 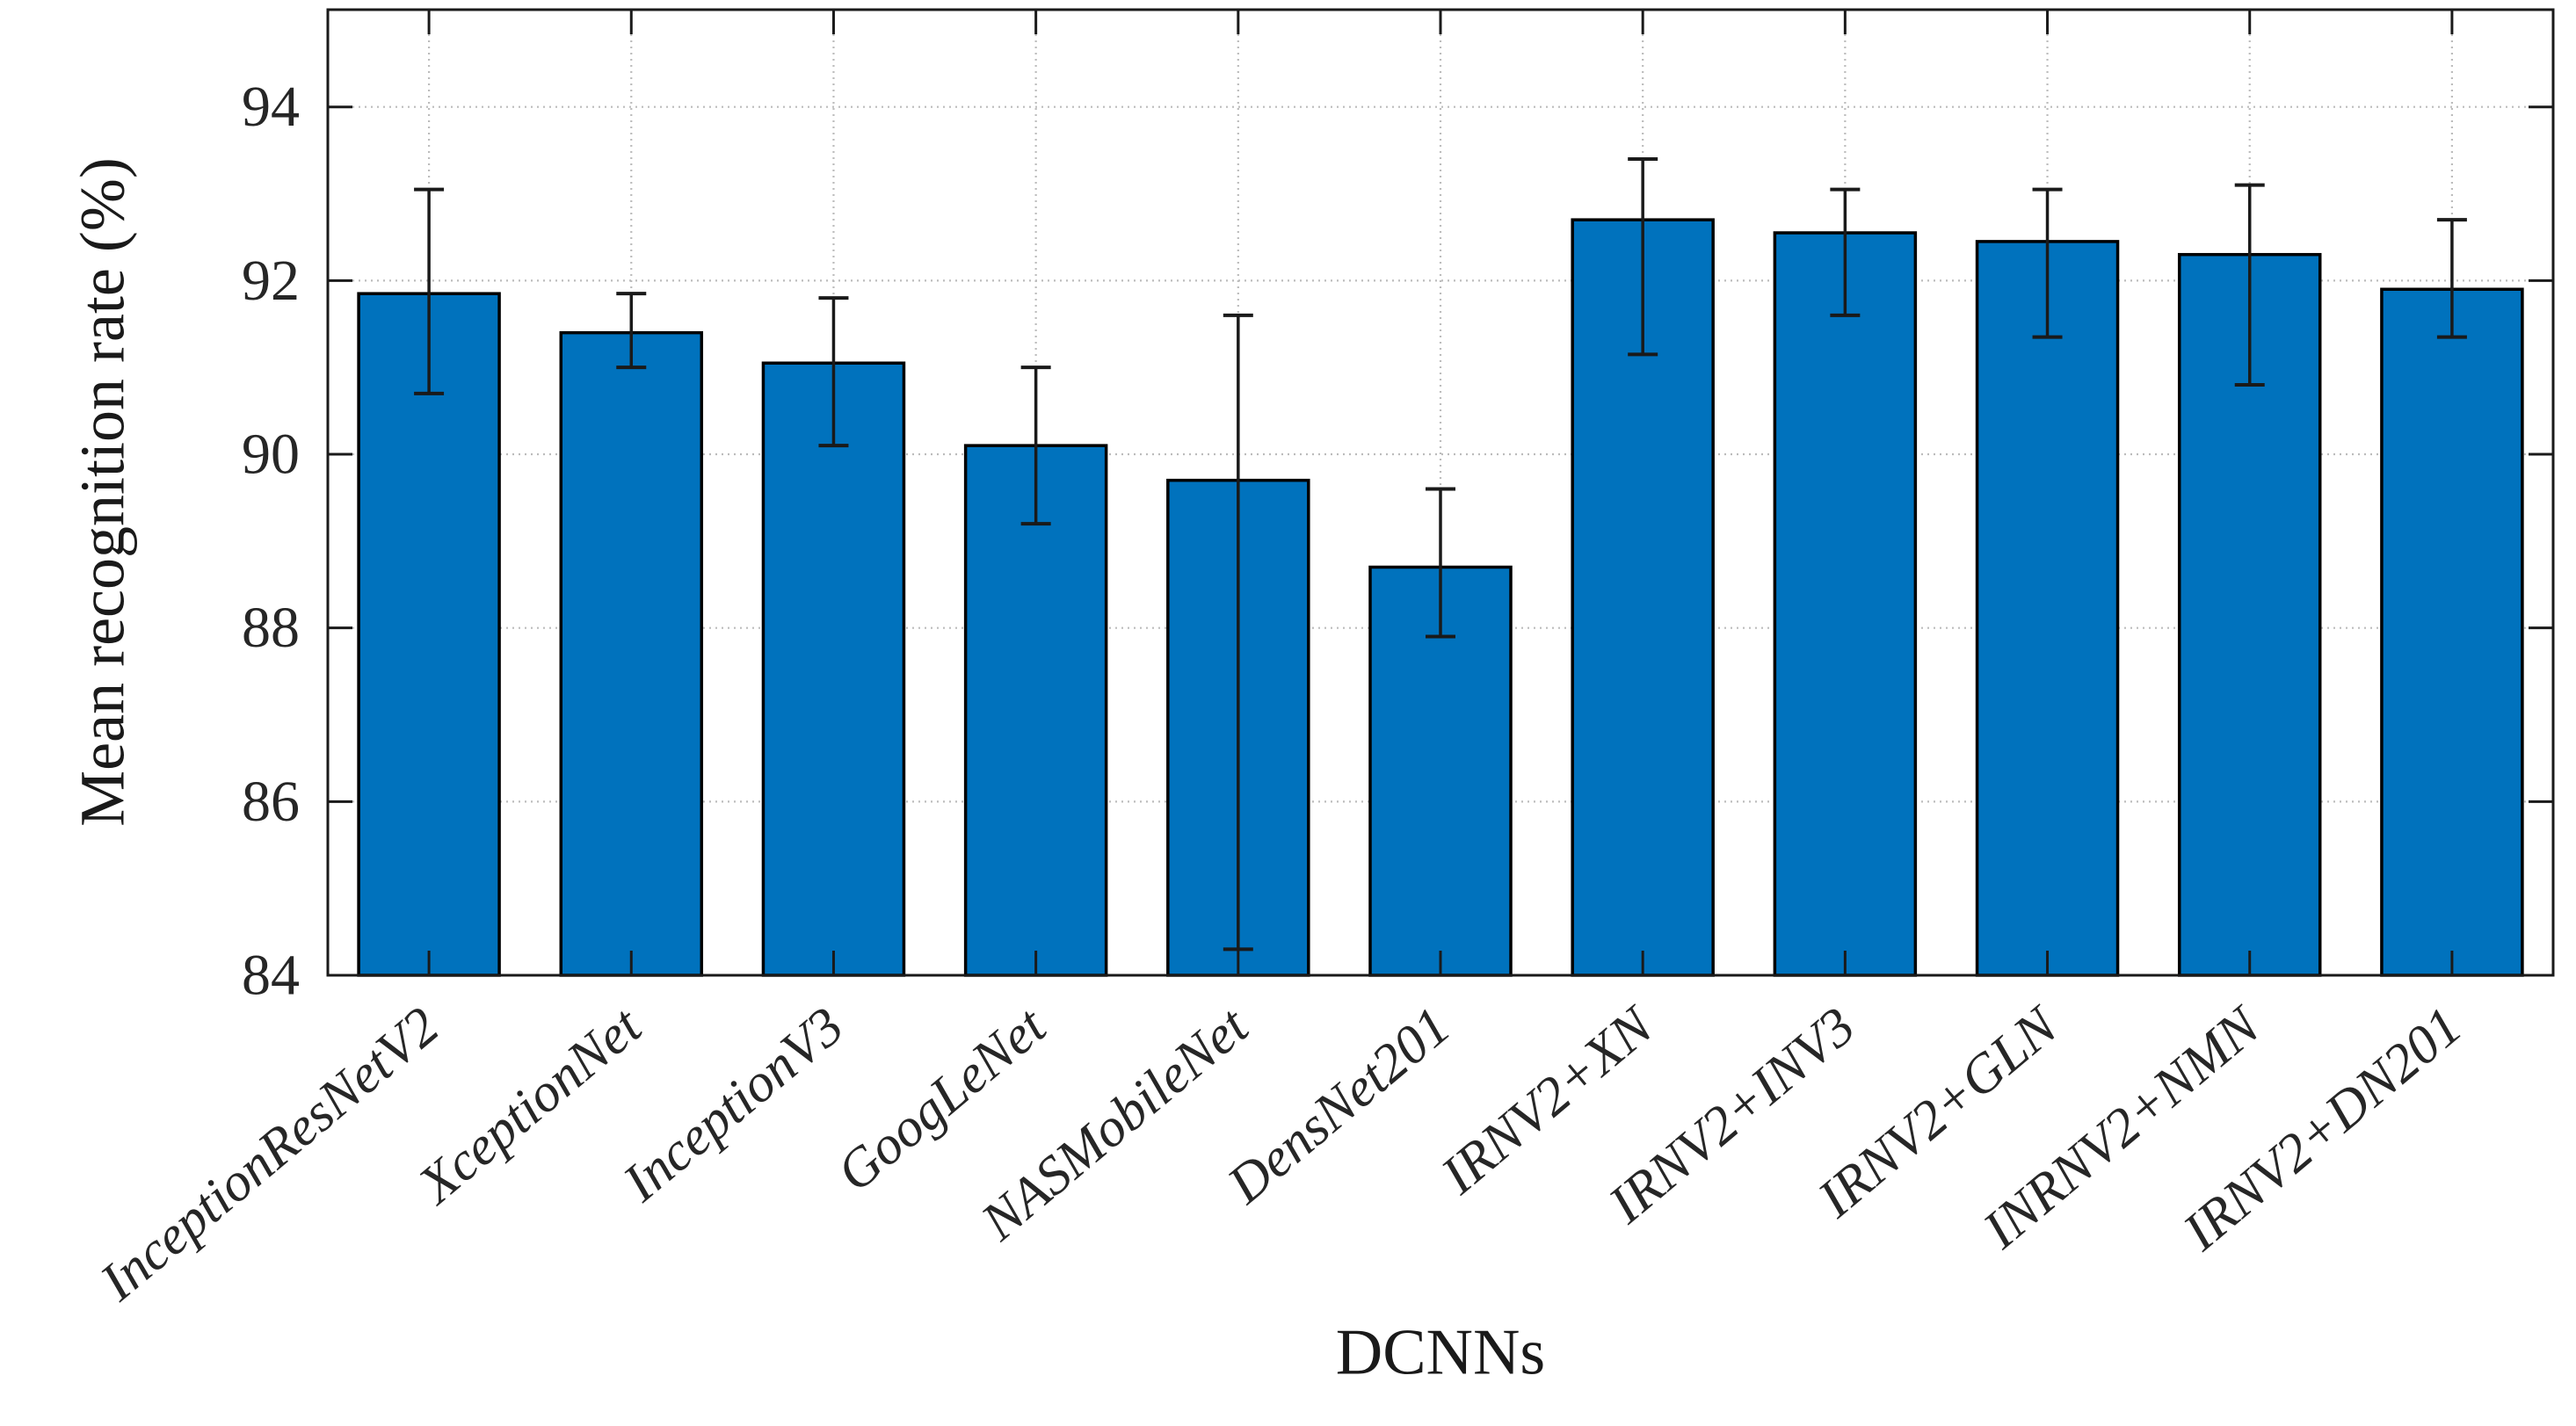 What do you see at coordinates (271, 628) in the screenshot?
I see `y-tick-label: 88` at bounding box center [271, 628].